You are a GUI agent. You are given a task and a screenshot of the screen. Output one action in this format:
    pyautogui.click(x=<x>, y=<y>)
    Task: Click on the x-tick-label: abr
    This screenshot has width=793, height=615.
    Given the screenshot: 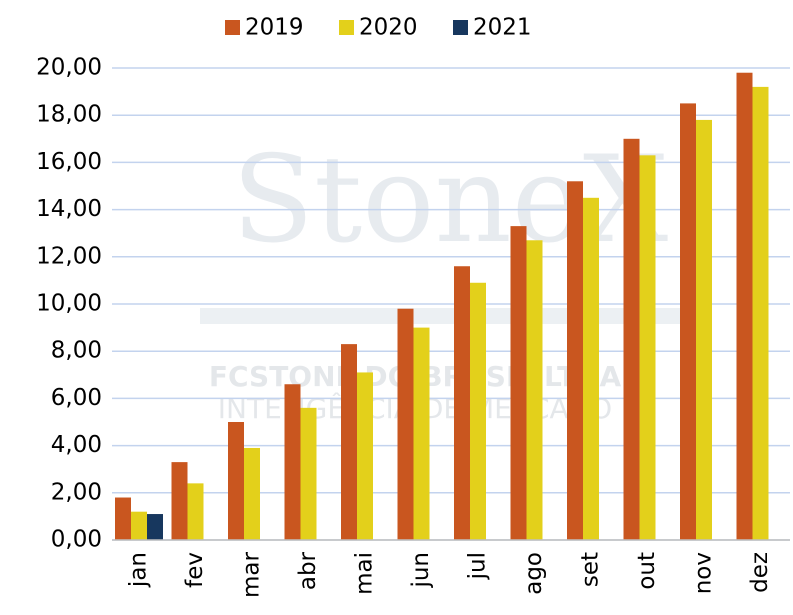 What is the action you would take?
    pyautogui.click(x=308, y=570)
    